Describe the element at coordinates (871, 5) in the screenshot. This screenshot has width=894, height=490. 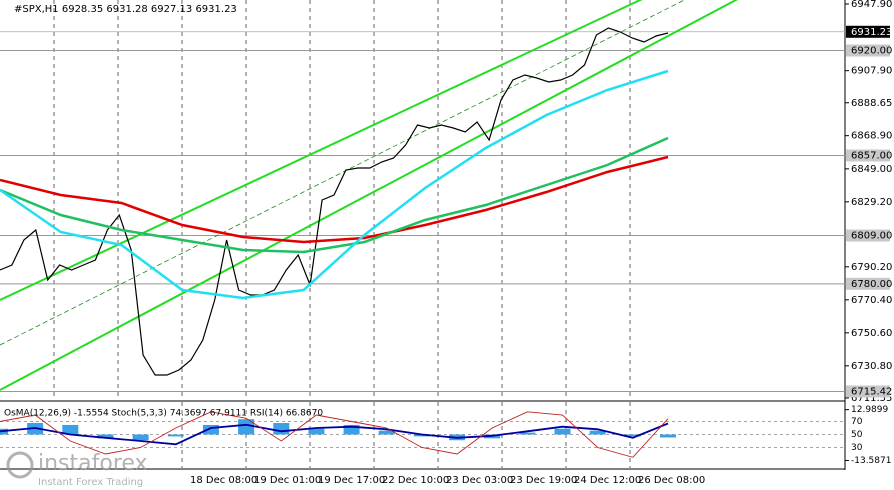
I see `y-tick-label: 6947.90` at that location.